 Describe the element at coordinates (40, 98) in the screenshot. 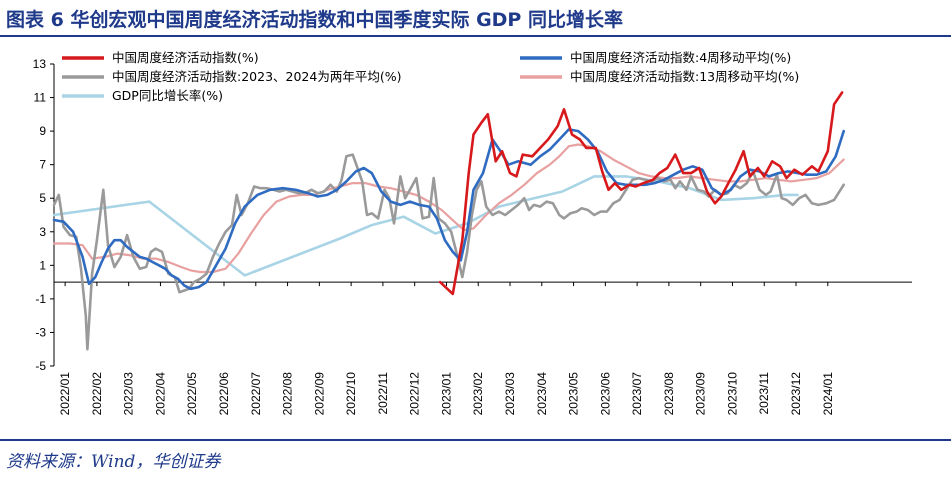

I see `y-tick-label: 11` at that location.